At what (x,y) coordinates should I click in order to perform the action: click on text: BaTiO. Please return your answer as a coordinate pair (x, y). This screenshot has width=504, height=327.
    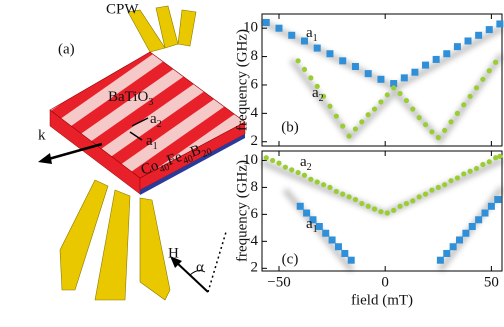
    Looking at the image, I should click on (128, 97).